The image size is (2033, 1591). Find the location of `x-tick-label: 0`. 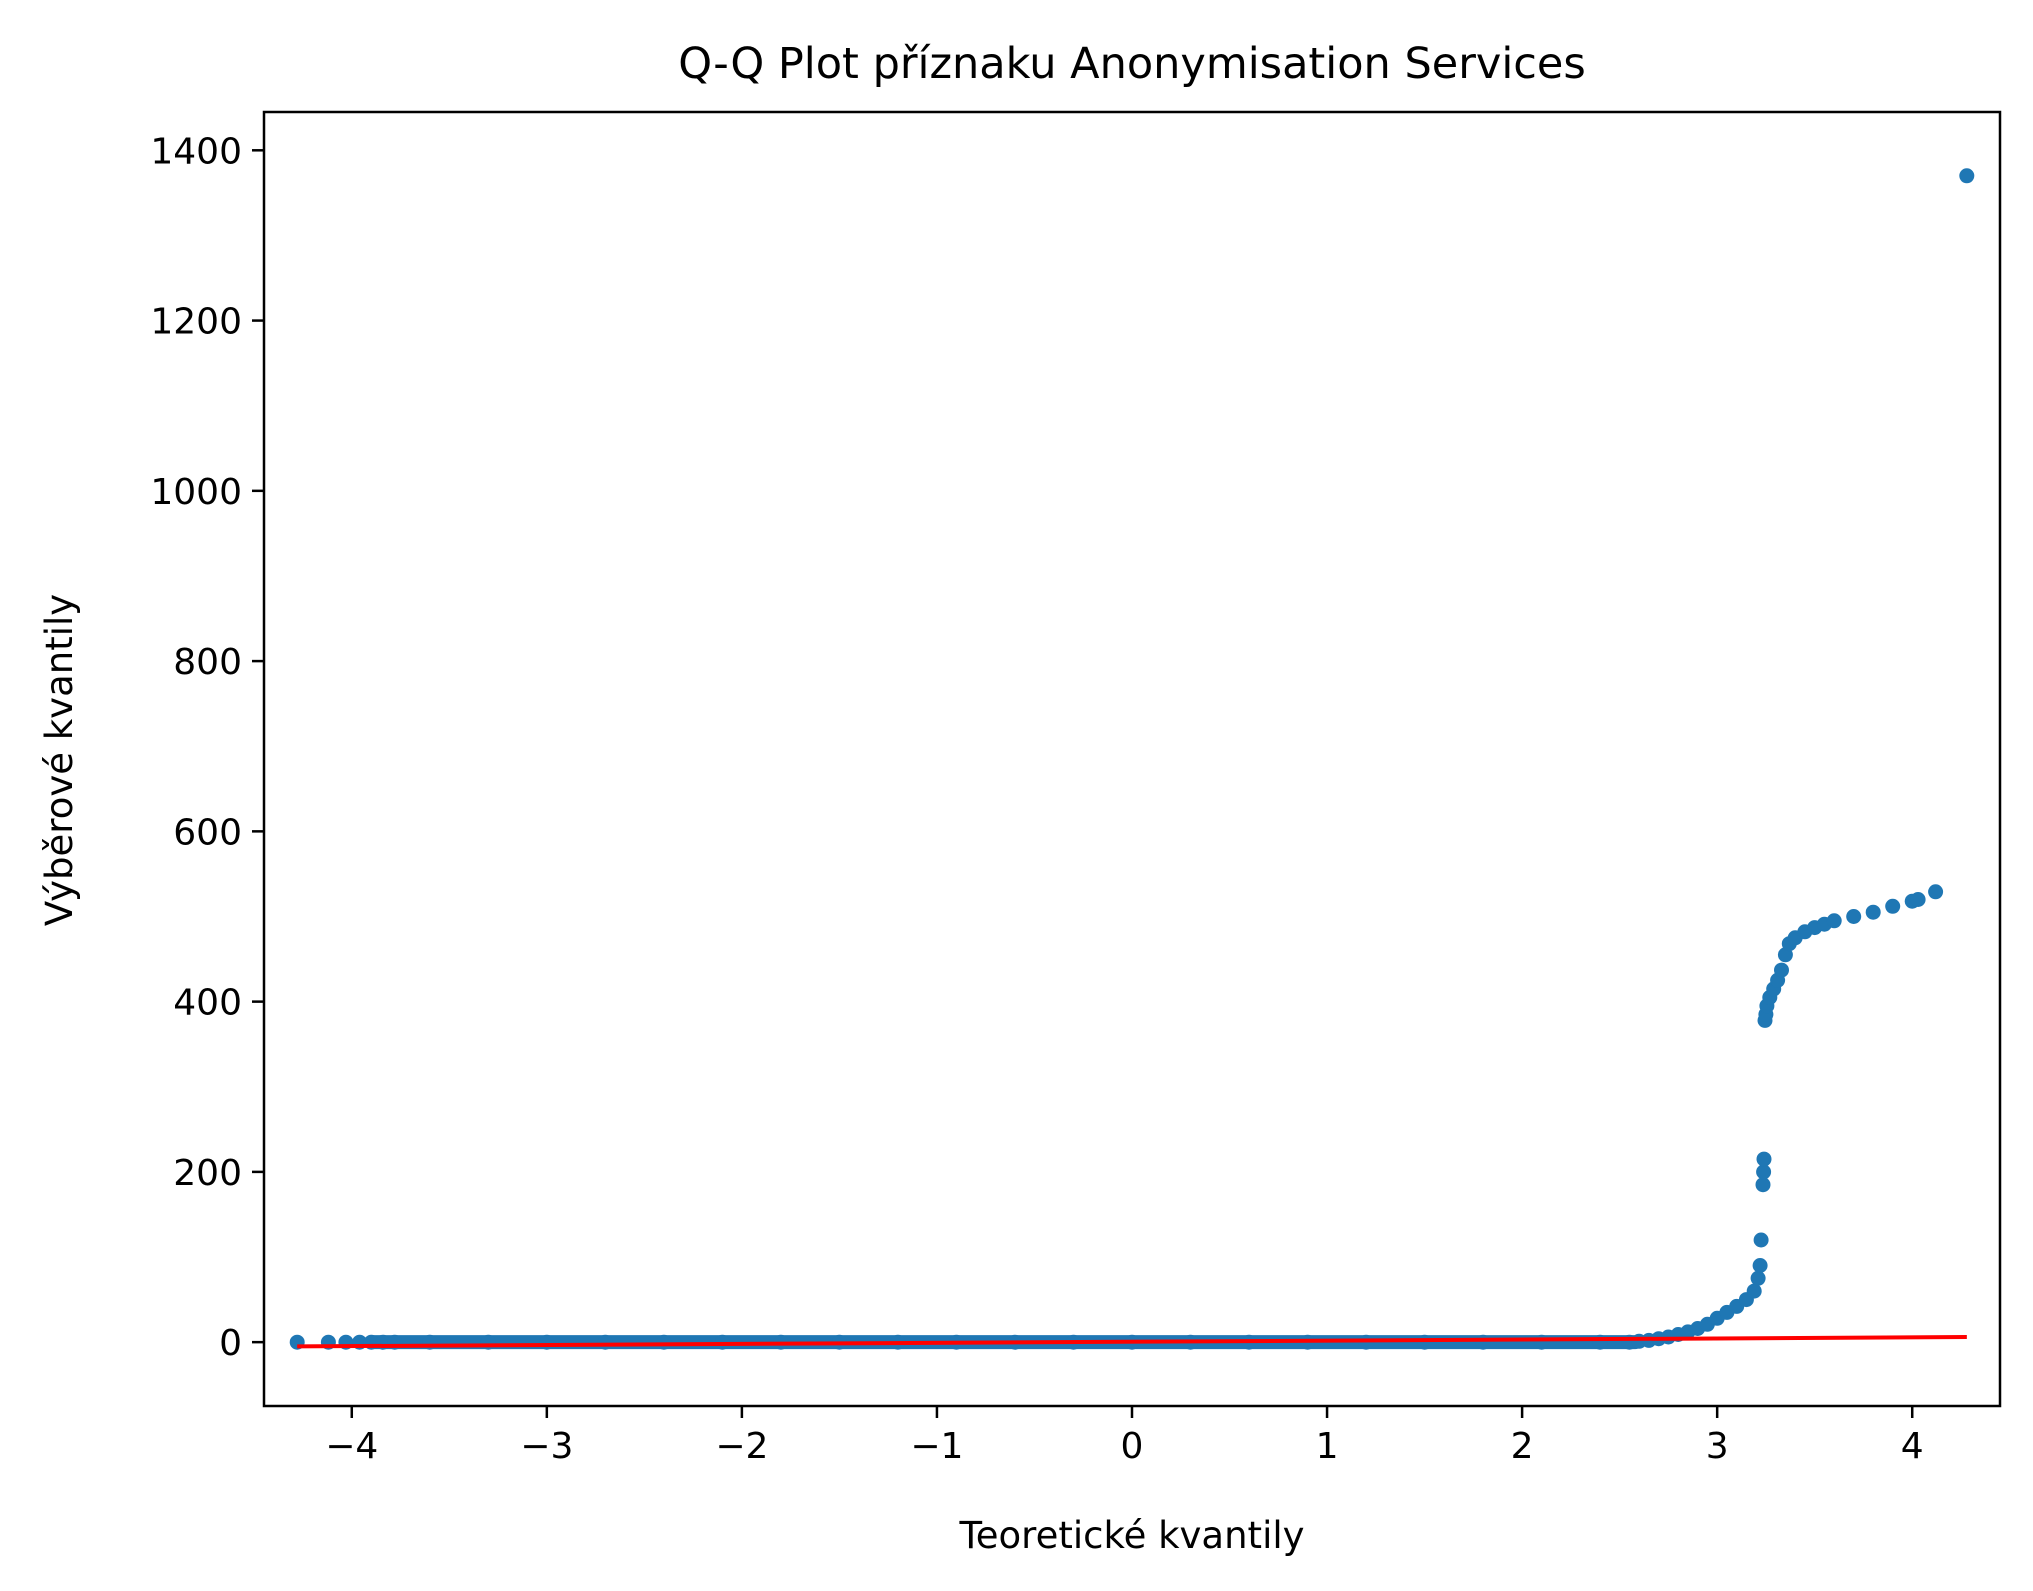

x-tick-label: 0 is located at coordinates (1132, 1446).